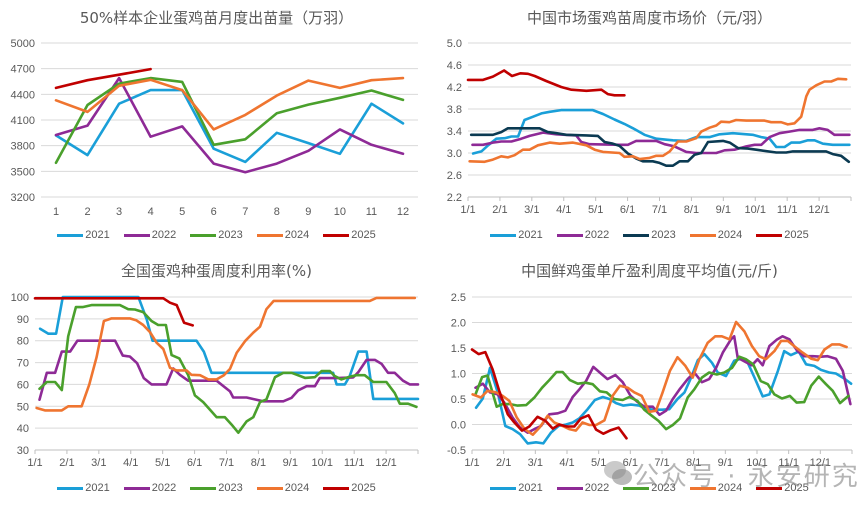 This screenshot has height=506, width=866. I want to click on y-tick-label: 50, so click(23, 407).